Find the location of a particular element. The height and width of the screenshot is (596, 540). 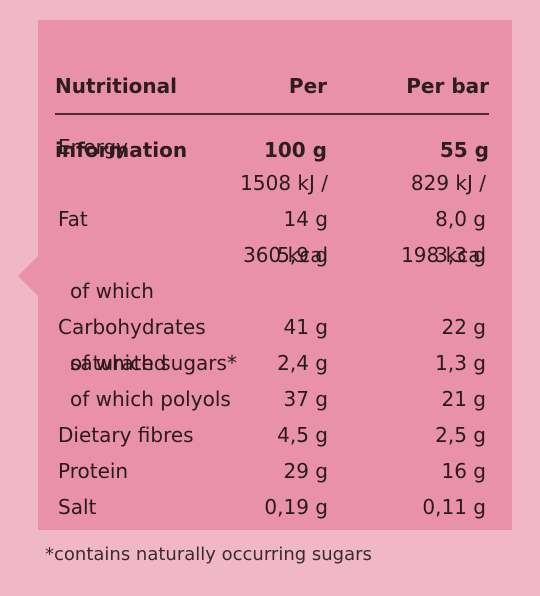

row-label: of which sugars* is located at coordinates (153, 363).